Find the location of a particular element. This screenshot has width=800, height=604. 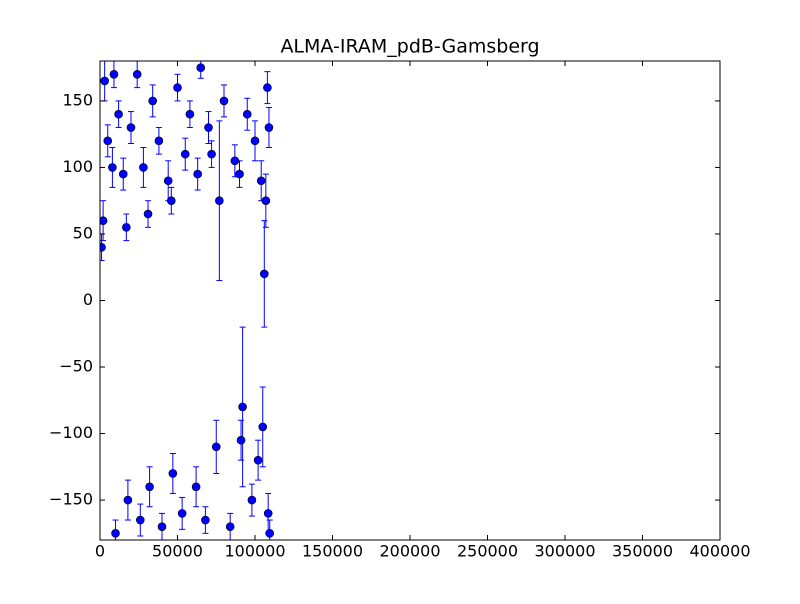

chart-title: ALMA-IRAM_pdB-Gamsberg is located at coordinates (409, 47).